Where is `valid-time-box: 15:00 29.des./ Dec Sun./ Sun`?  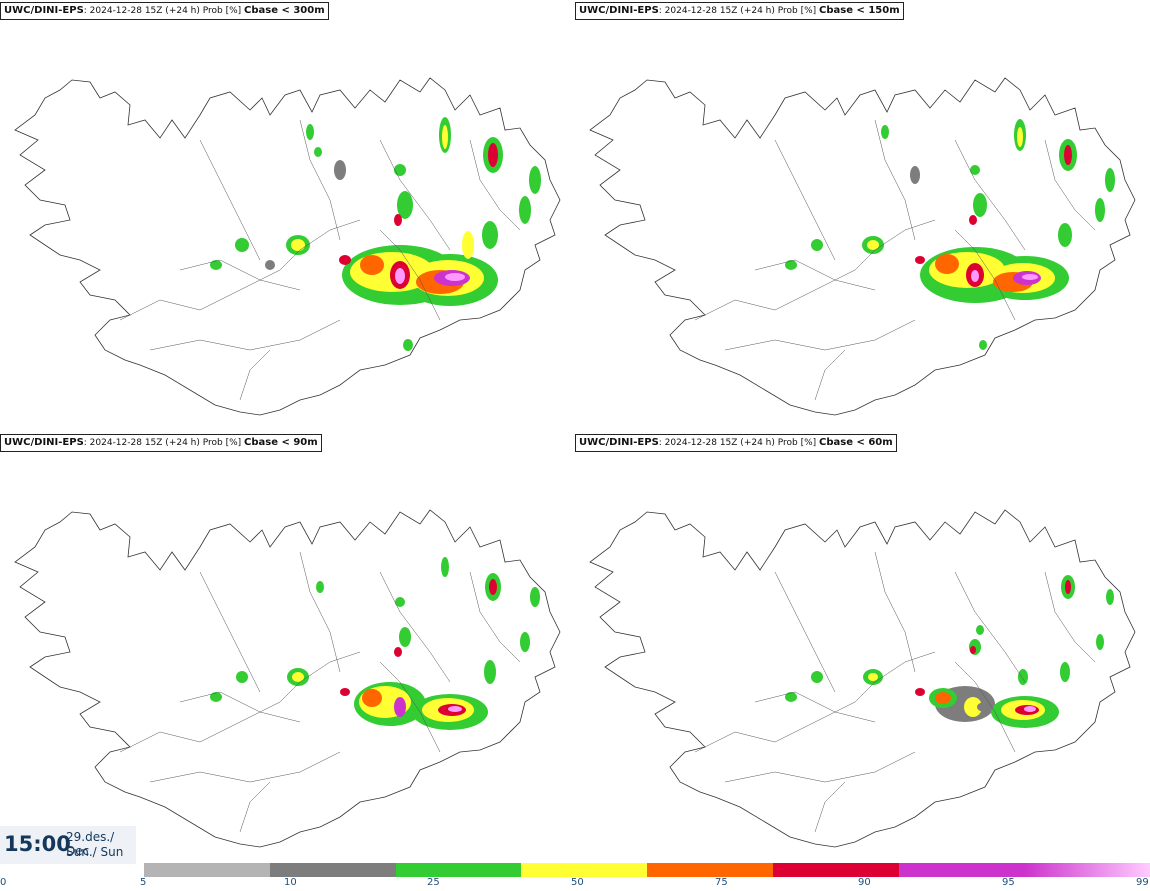
valid-time-box: 15:00 29.des./ Dec Sun./ Sun is located at coordinates (68, 845).